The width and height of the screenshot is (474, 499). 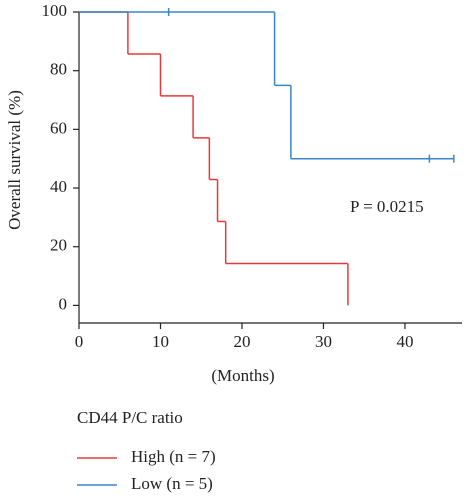 I want to click on y-tick-label: 60, so click(x=58, y=127).